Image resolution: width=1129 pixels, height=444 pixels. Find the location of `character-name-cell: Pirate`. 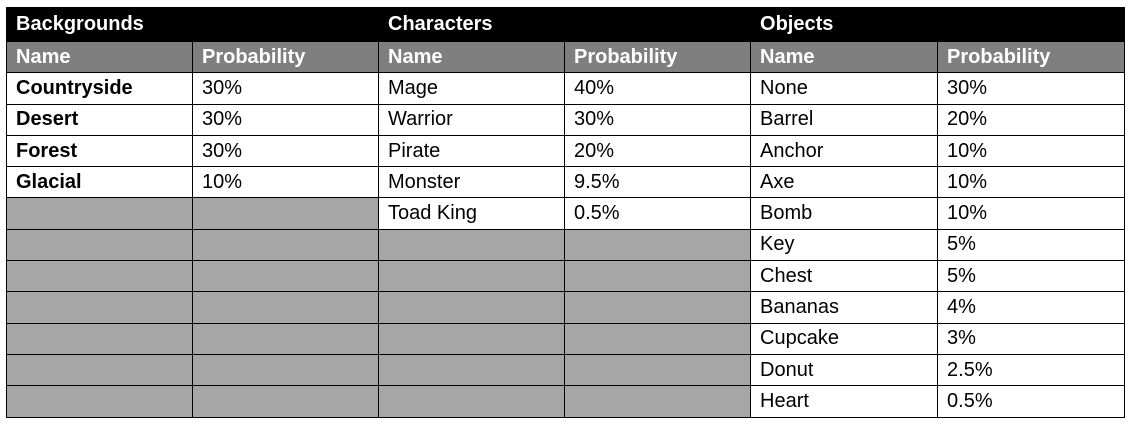

character-name-cell: Pirate is located at coordinates (471, 151).